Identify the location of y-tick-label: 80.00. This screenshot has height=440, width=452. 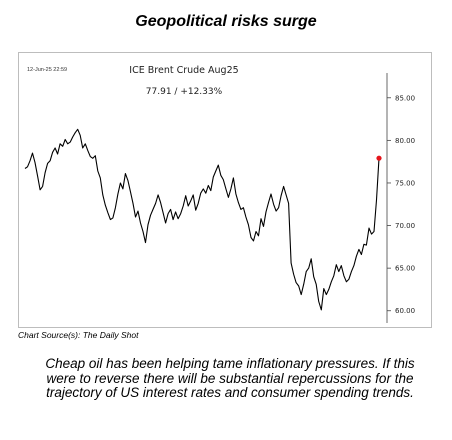
(405, 141).